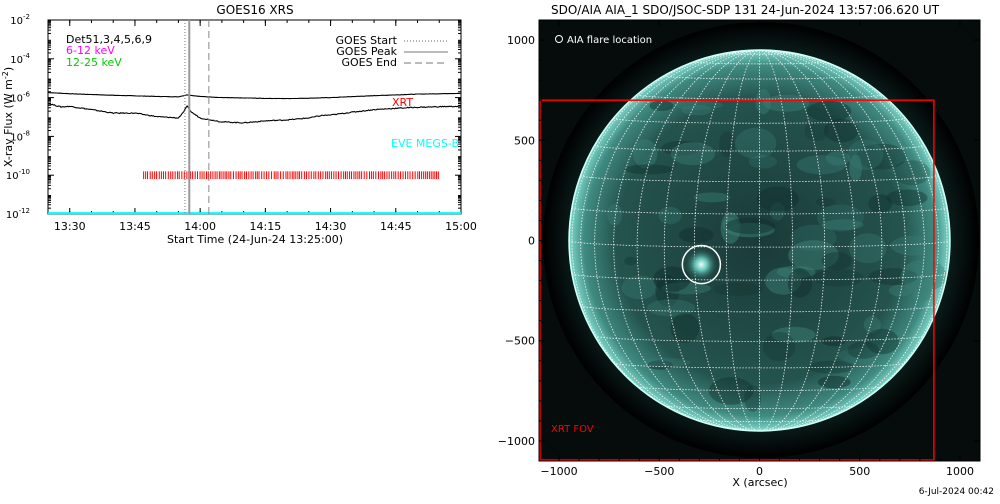 The image size is (1000, 504). I want to click on goes-x-tick-label: 14:00, so click(200, 226).